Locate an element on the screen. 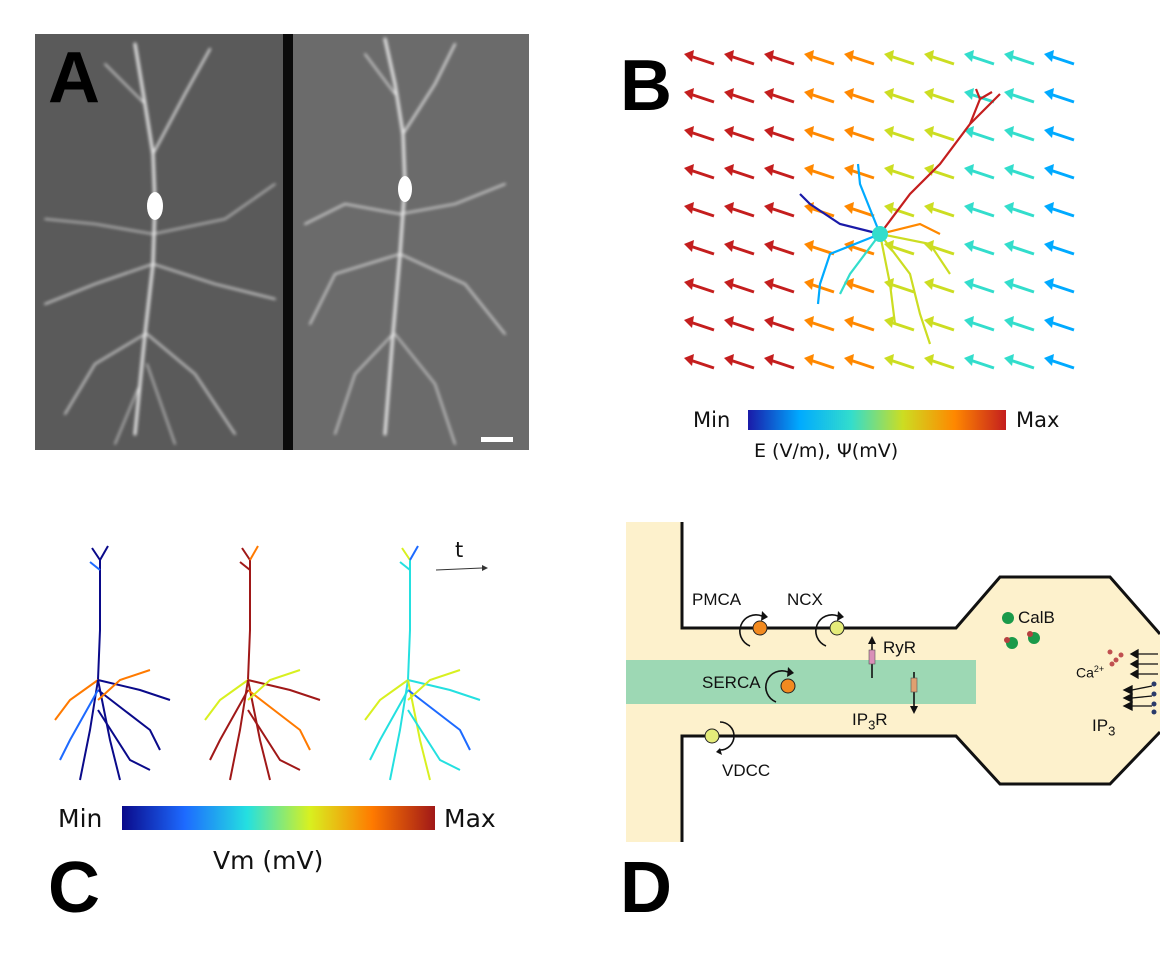  panel-letter-b: B is located at coordinates (646, 86).